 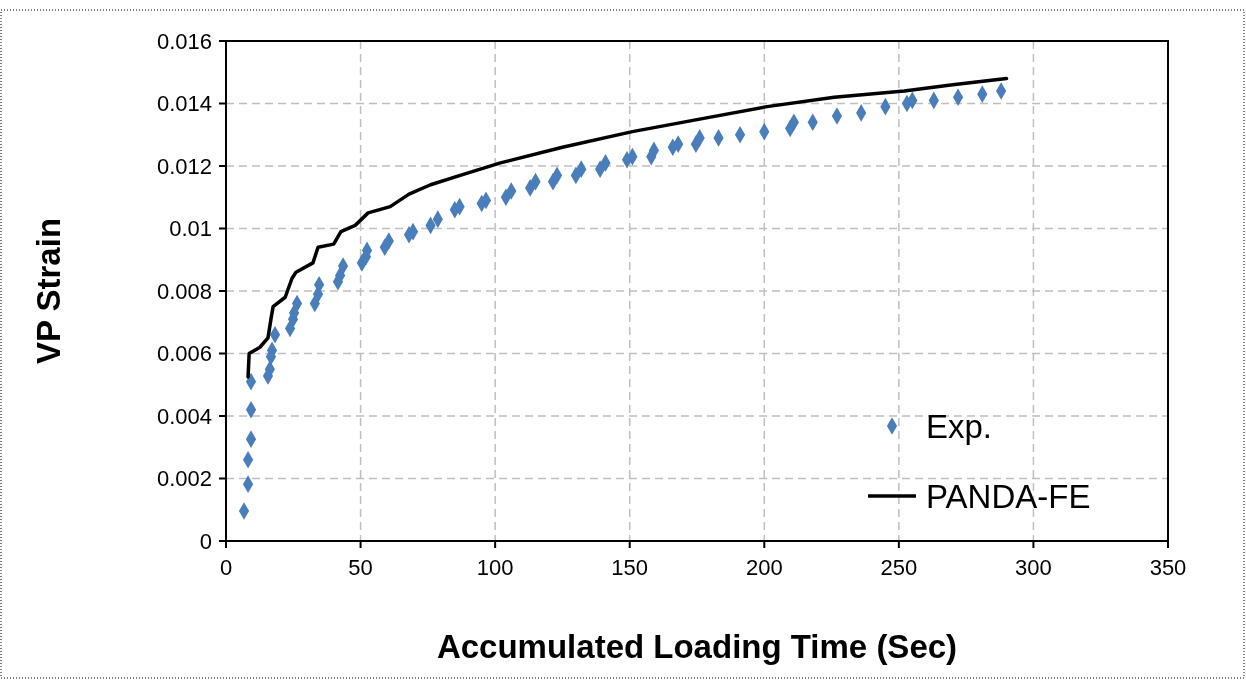 What do you see at coordinates (764, 567) in the screenshot?
I see `x-tick-label: 200` at bounding box center [764, 567].